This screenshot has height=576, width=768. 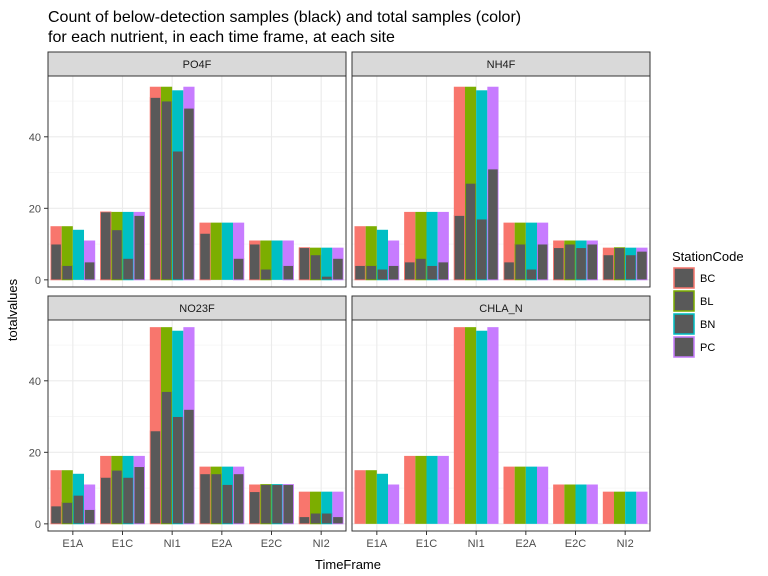 I want to click on legend-item-PC: PC, so click(x=694, y=347).